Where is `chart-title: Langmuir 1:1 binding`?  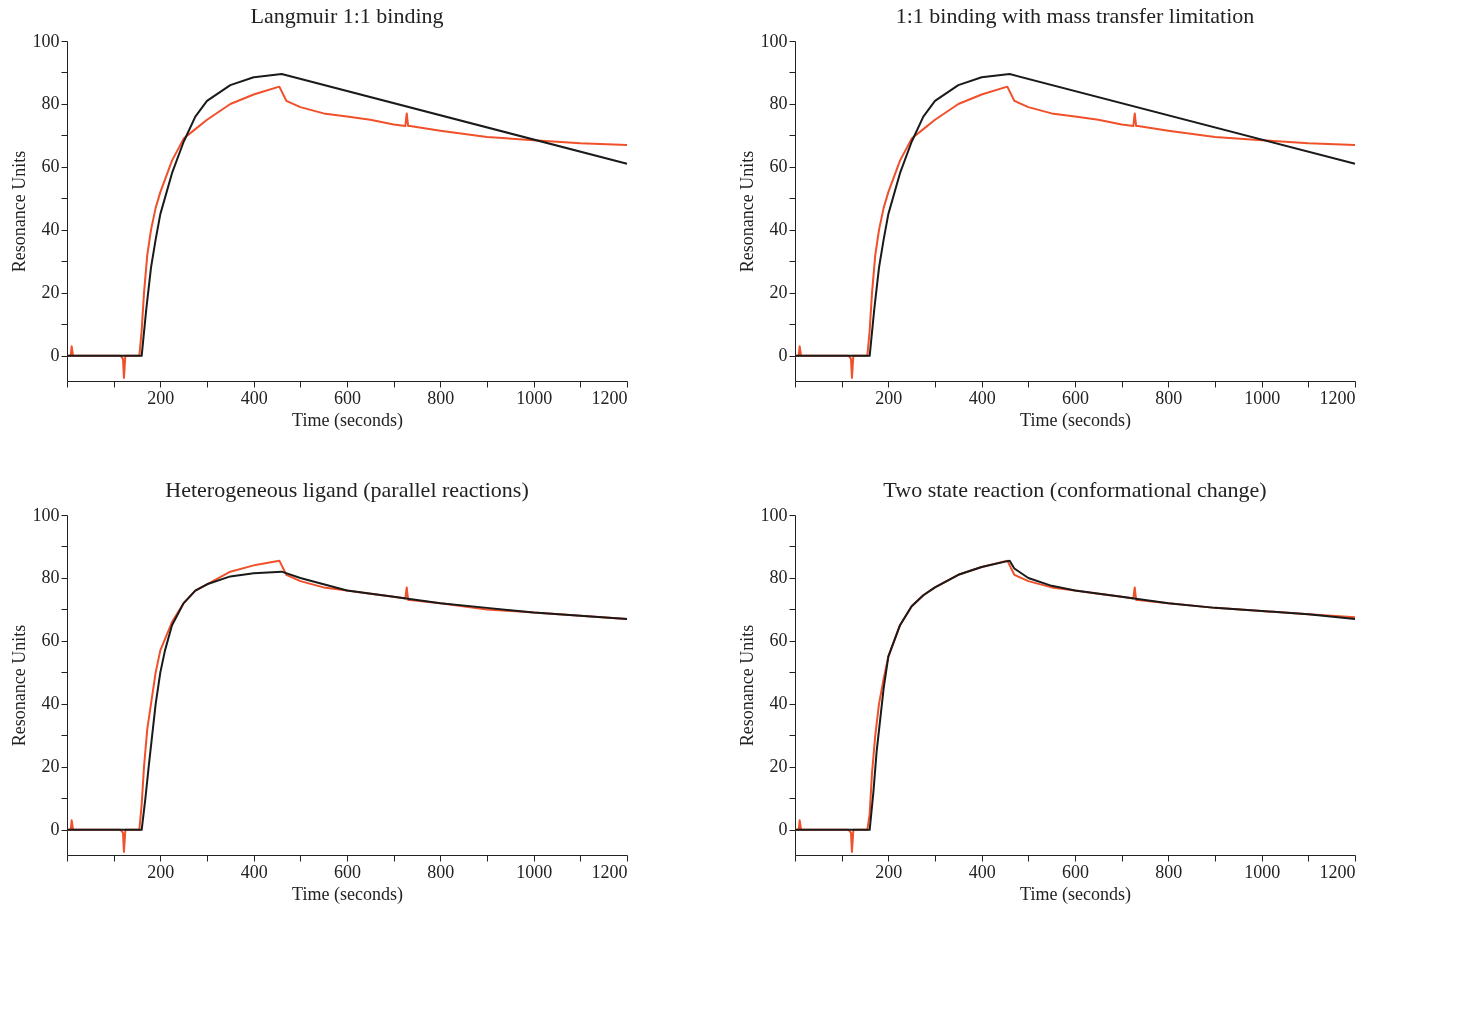
chart-title: Langmuir 1:1 binding is located at coordinates (347, 15).